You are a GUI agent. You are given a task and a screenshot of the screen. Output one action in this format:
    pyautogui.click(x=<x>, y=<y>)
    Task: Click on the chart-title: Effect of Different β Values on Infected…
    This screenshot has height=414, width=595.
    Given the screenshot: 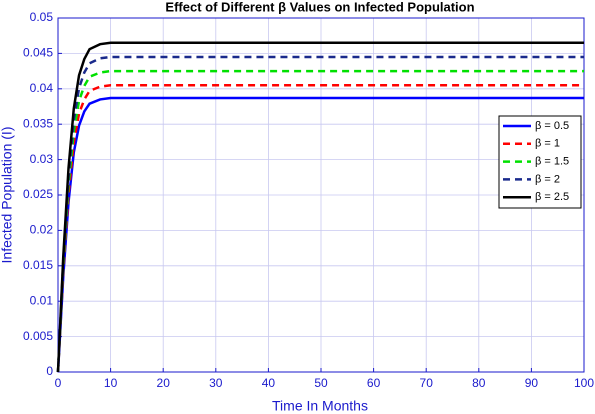 What is the action you would take?
    pyautogui.click(x=319, y=7)
    